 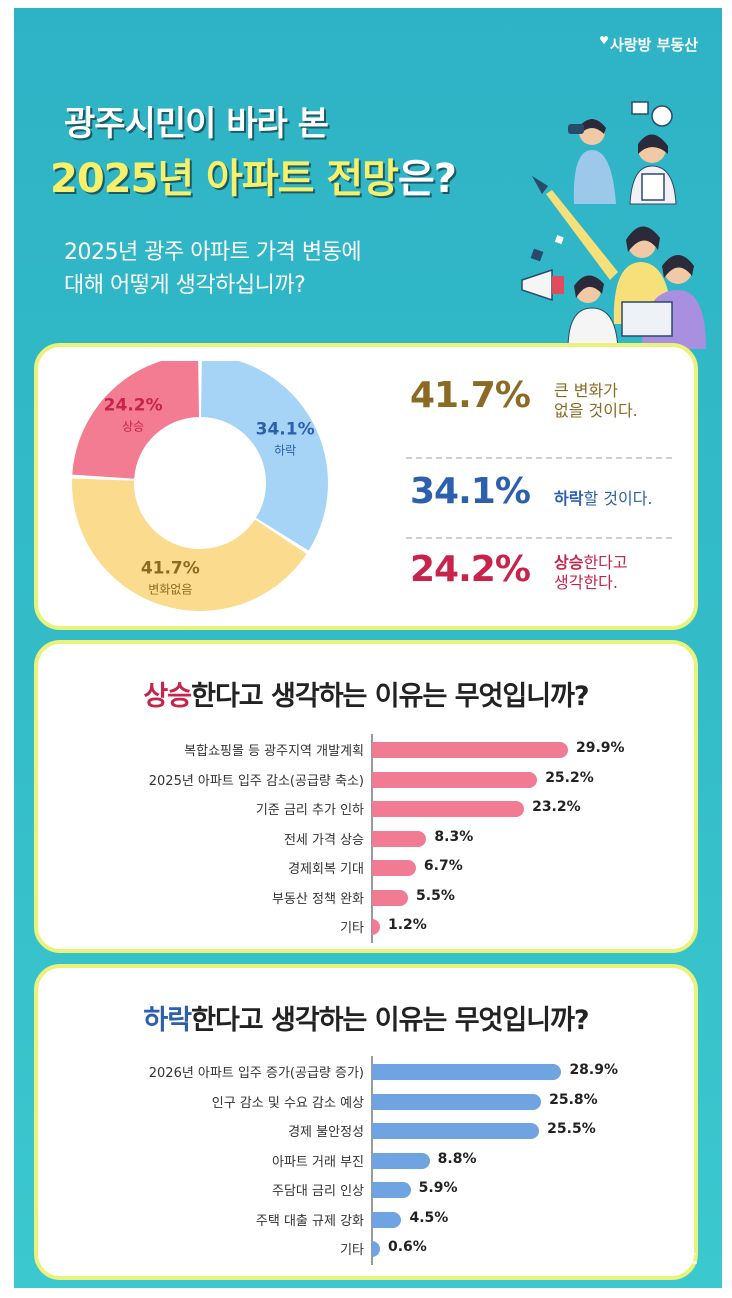 What do you see at coordinates (366, 750) in the screenshot?
I see `bar-row: 복합쇼핑몰 등 광주지역 개발계획 29.9%` at bounding box center [366, 750].